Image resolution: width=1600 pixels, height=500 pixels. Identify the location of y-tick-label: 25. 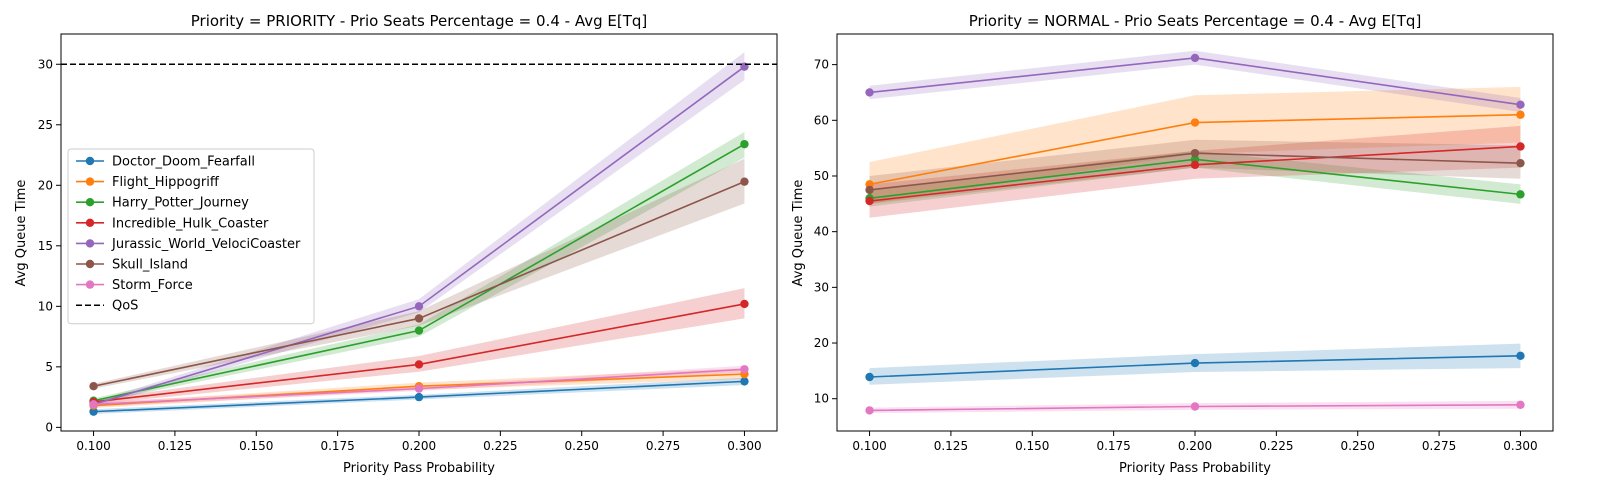
(45, 125).